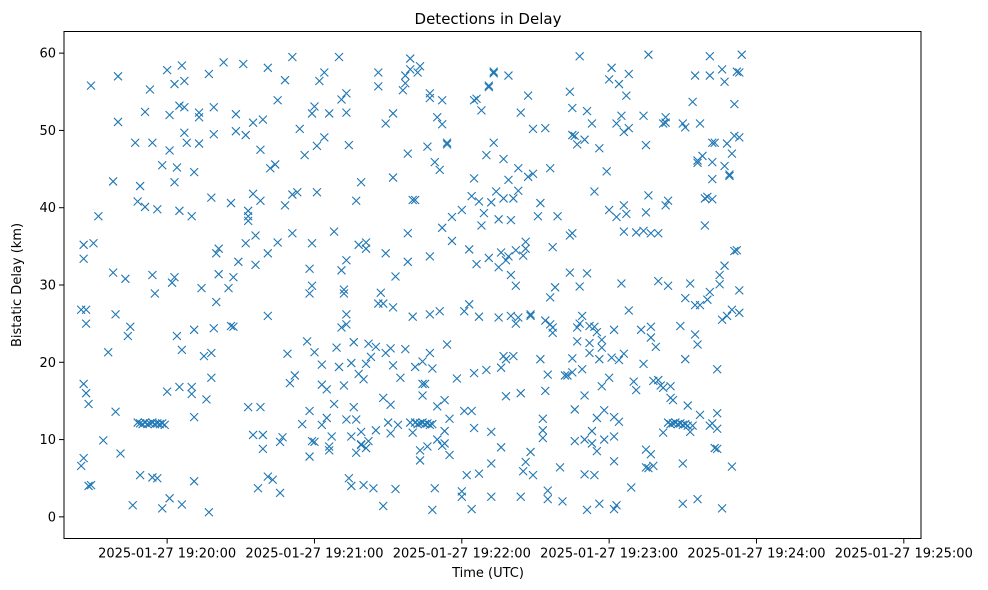 This screenshot has height=590, width=988. I want to click on y-axis-ticks: 0 10 20 30 40 50 60, so click(51, 286).